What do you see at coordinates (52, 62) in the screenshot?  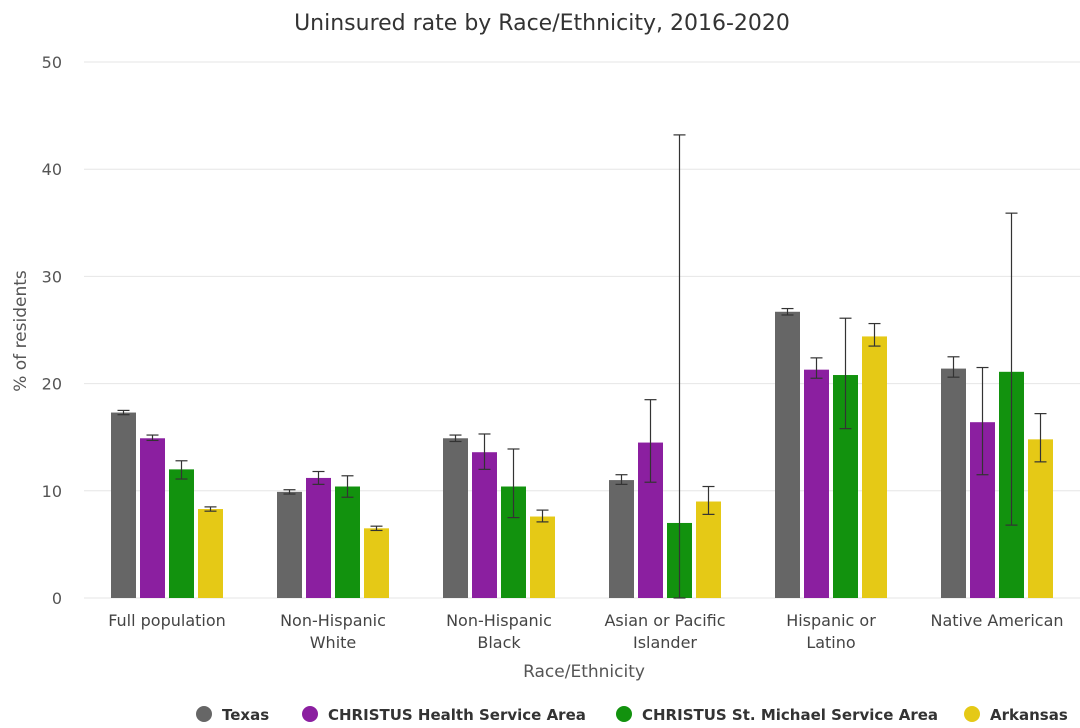 I see `y-tick-label: 50` at bounding box center [52, 62].